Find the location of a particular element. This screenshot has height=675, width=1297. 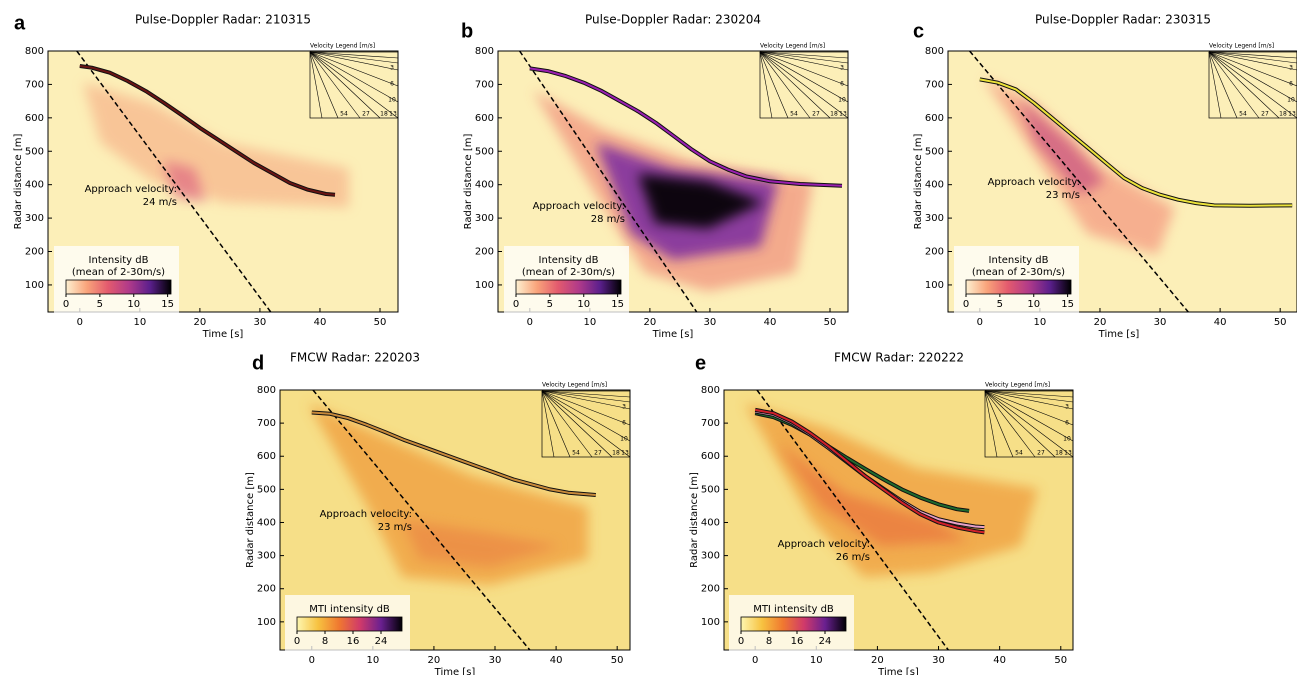

chart-title: Pulse-Doppler Radar: 230315 is located at coordinates (1123, 20).